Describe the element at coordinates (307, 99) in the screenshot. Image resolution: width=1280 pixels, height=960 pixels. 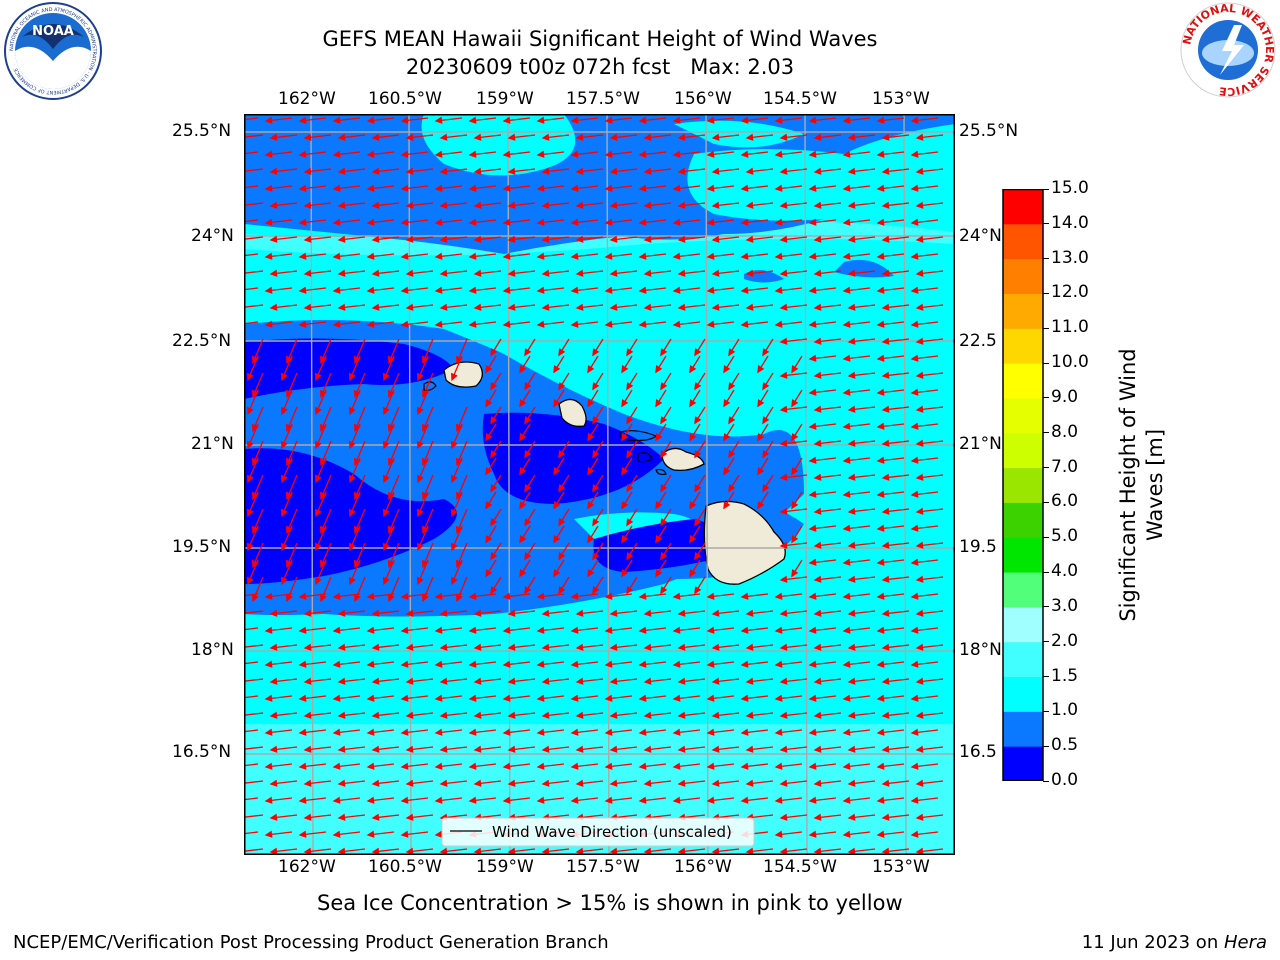
I see `top-tick-0: 162°W` at that location.